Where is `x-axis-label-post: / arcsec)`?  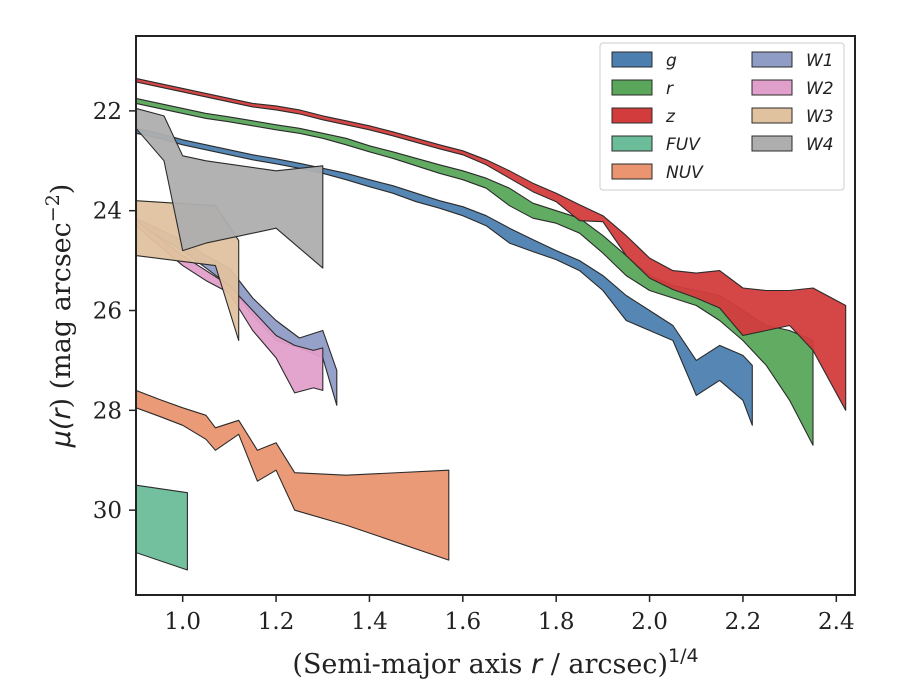 x-axis-label-post: / arcsec) is located at coordinates (605, 664).